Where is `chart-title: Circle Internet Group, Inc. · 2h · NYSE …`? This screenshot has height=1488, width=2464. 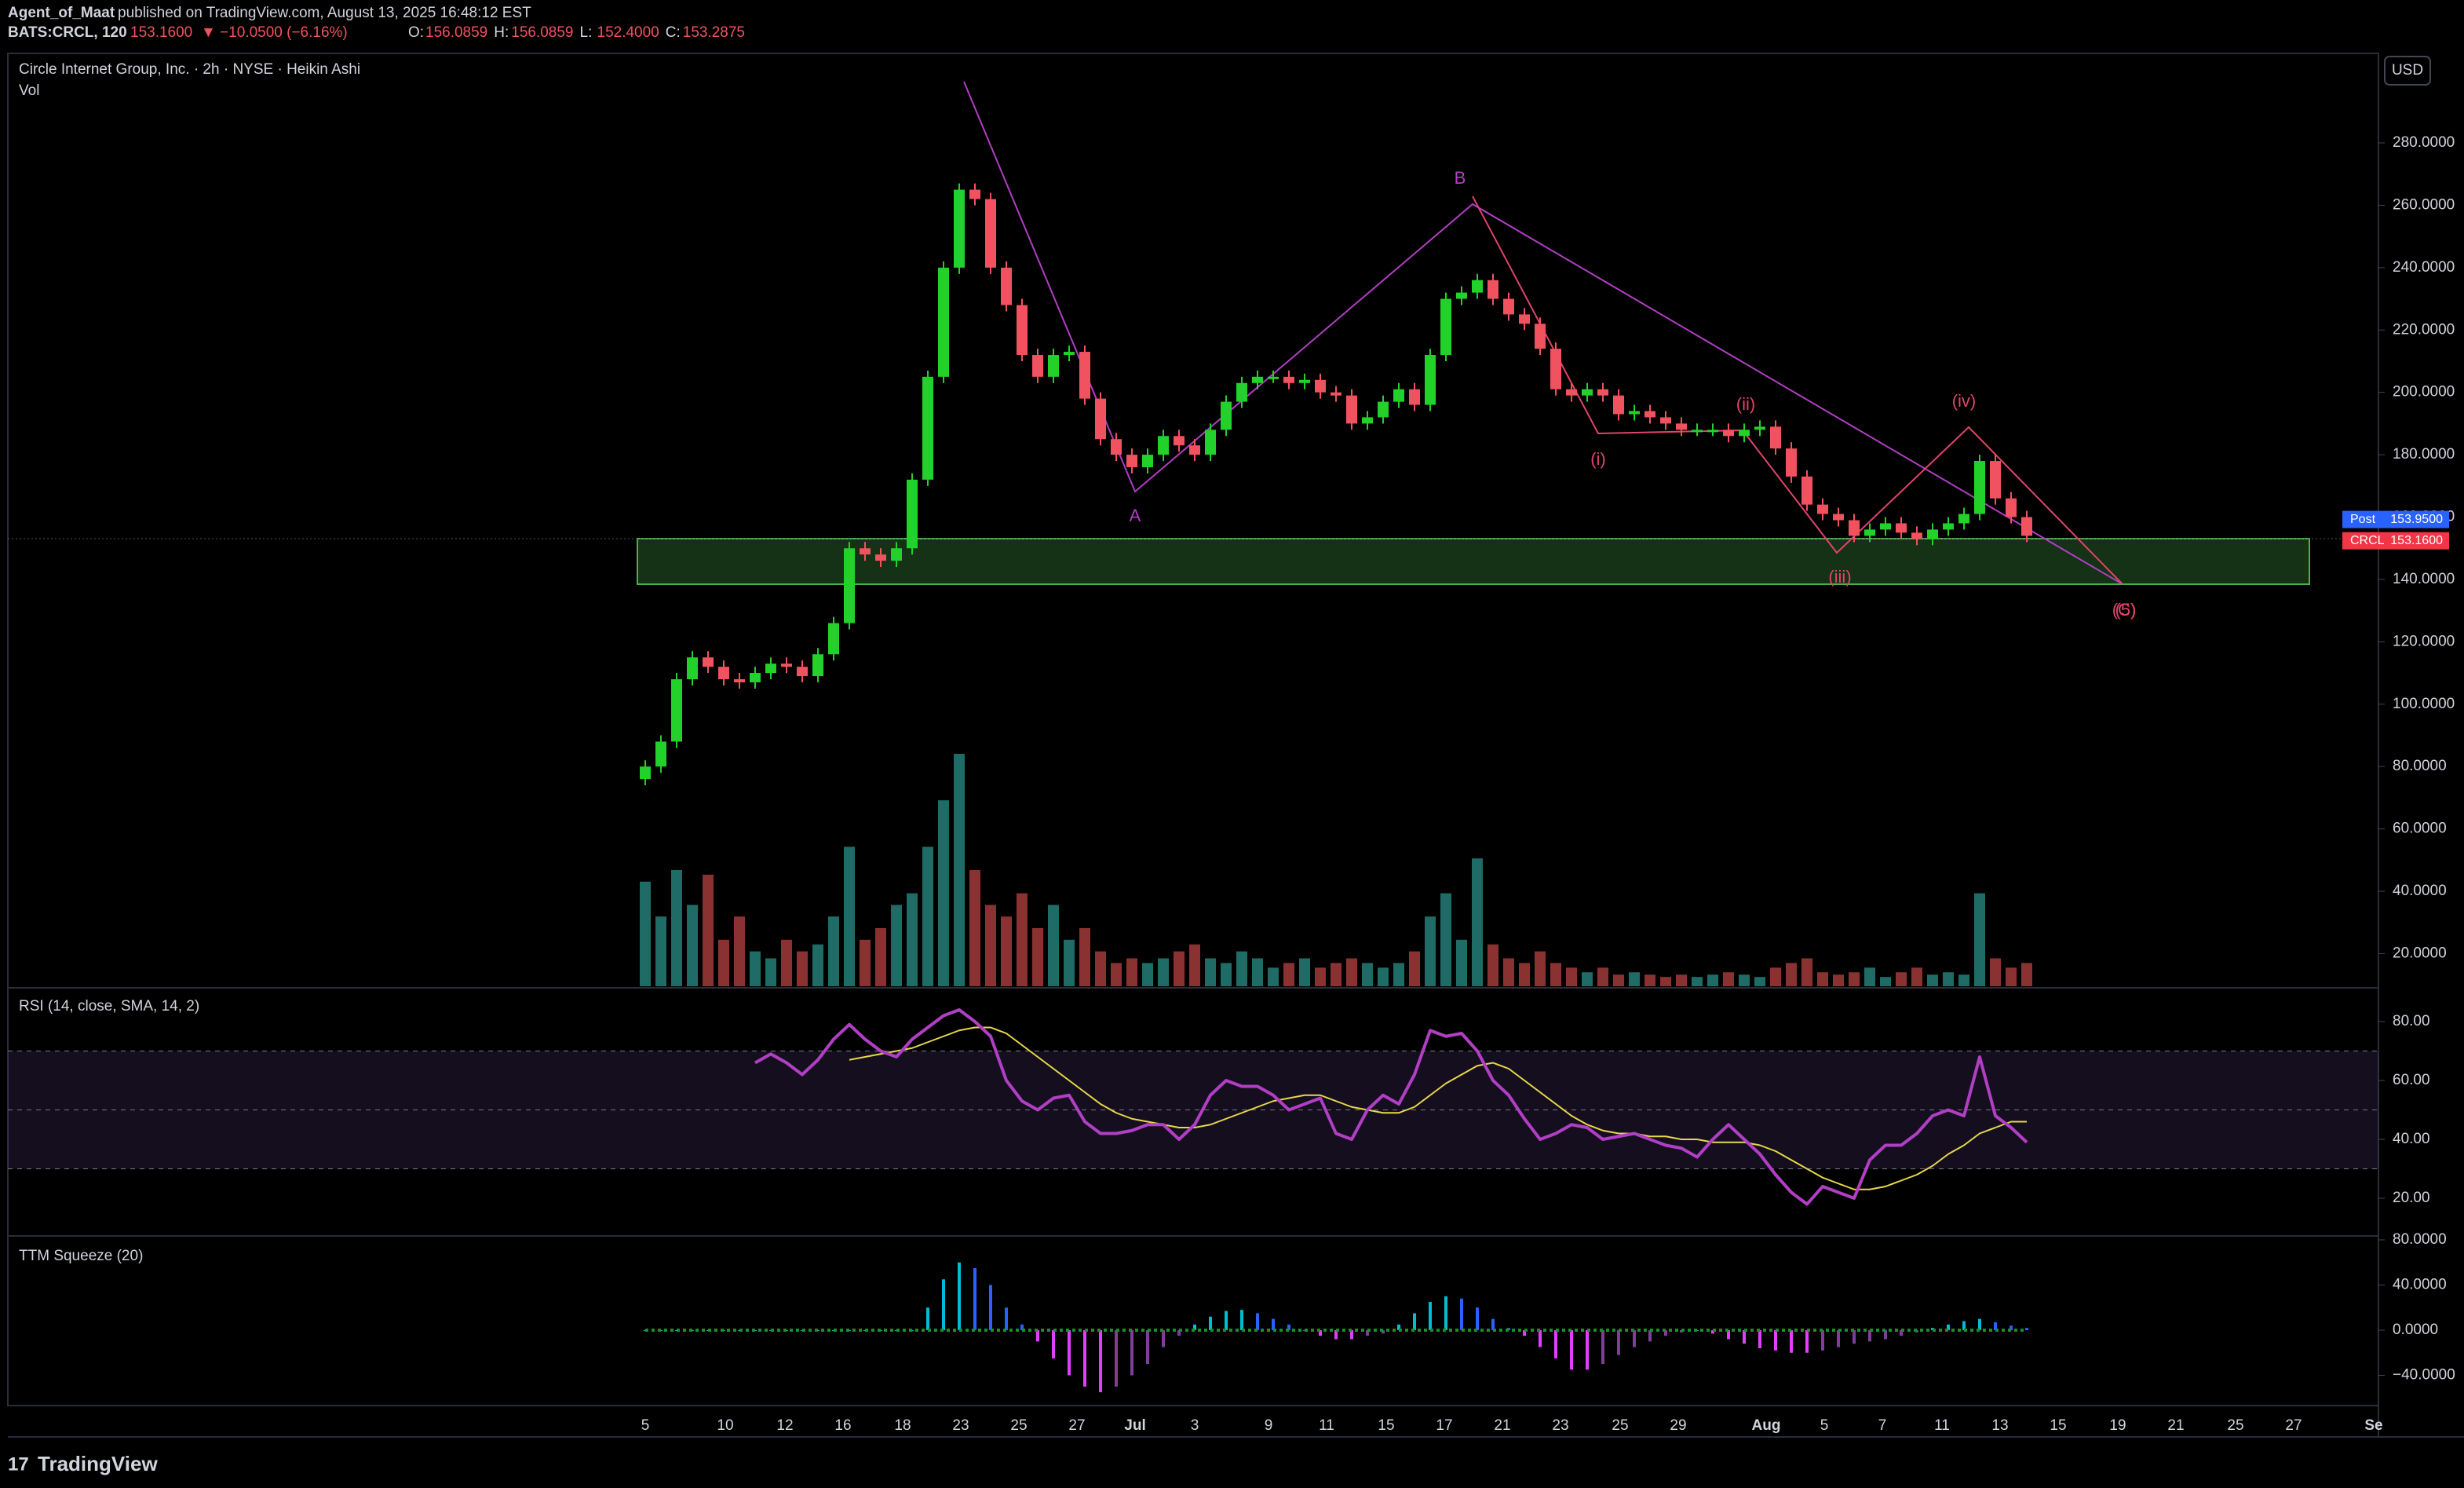 chart-title: Circle Internet Group, Inc. · 2h · NYSE … is located at coordinates (189, 69).